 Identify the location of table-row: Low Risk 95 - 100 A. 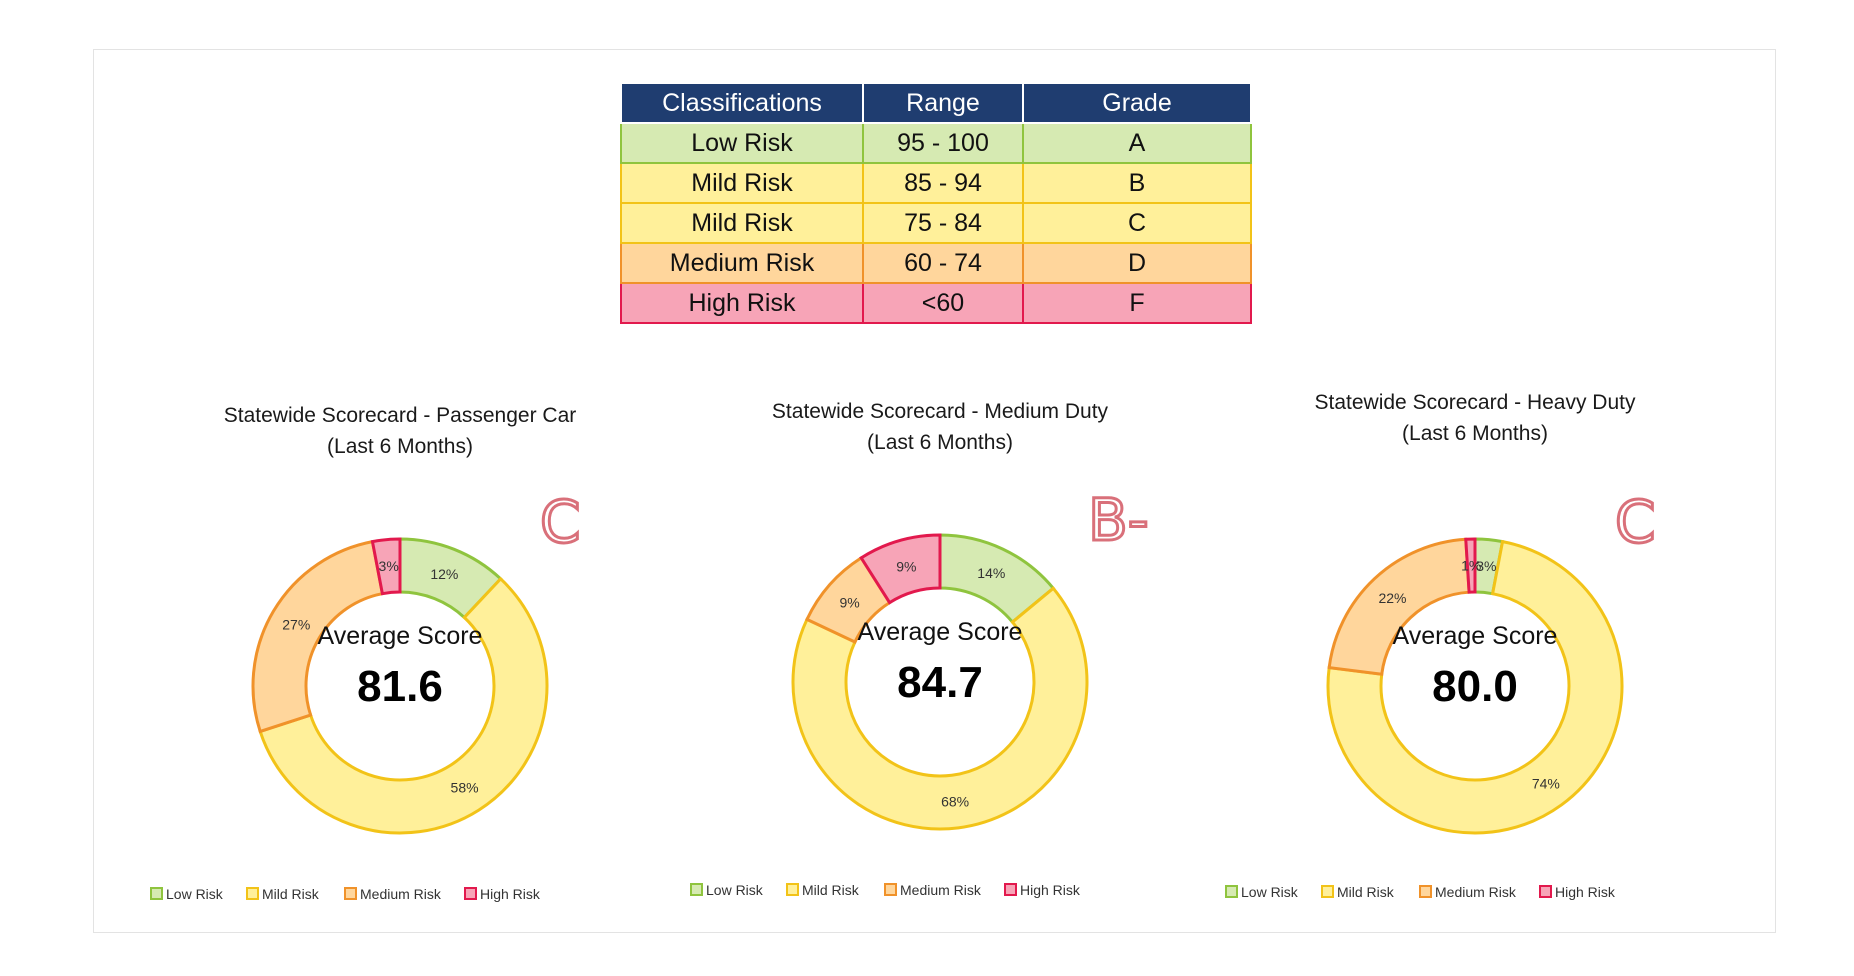
(936, 143).